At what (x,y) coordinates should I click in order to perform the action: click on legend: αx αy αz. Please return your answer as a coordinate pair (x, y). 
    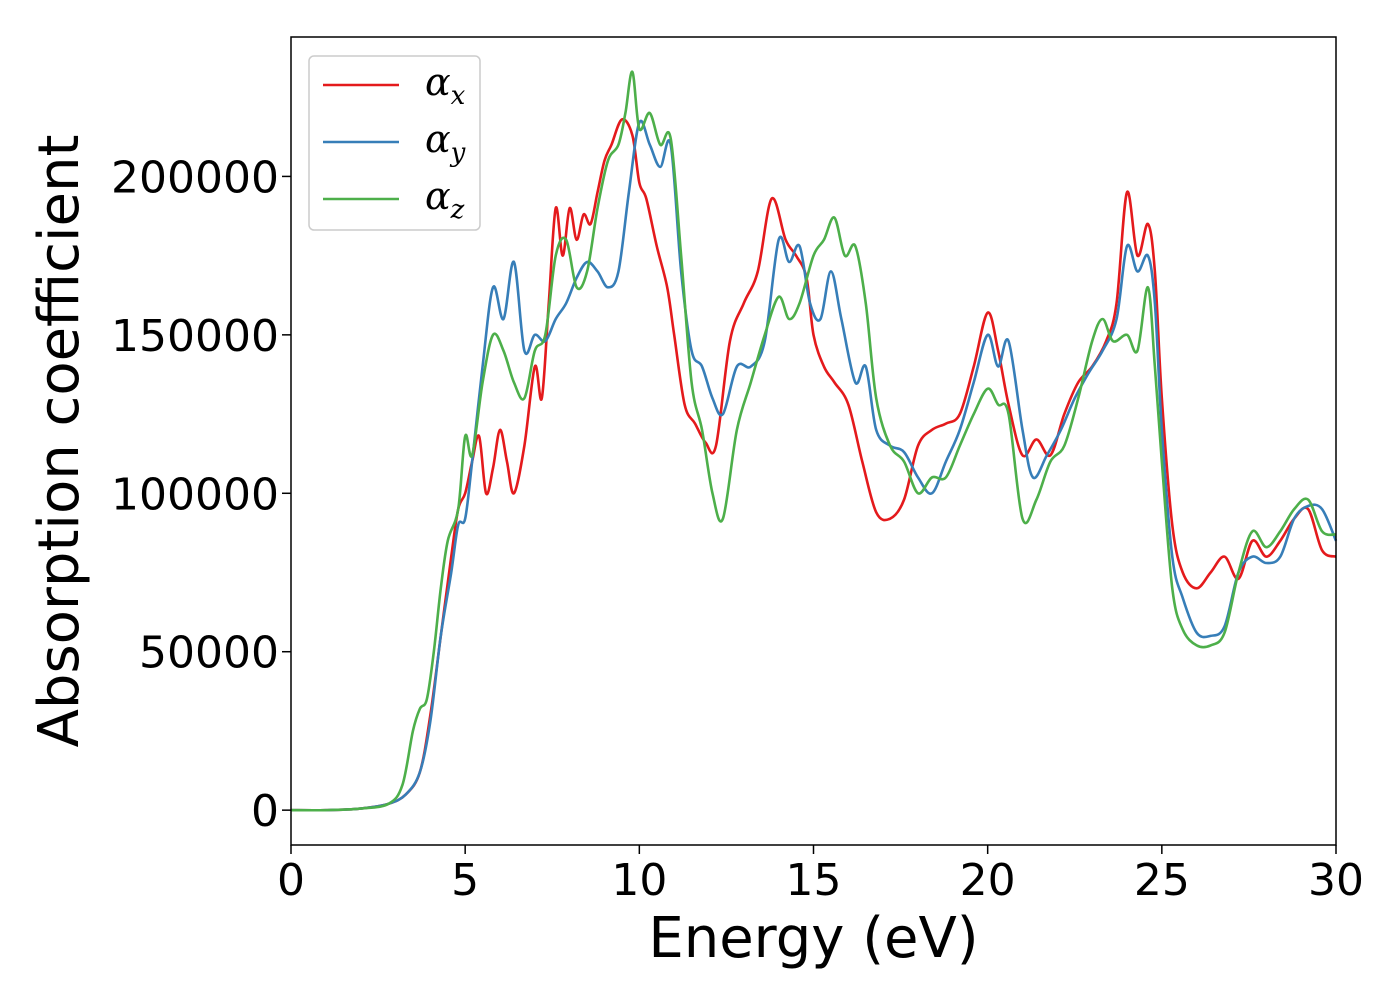
    Looking at the image, I should click on (394, 143).